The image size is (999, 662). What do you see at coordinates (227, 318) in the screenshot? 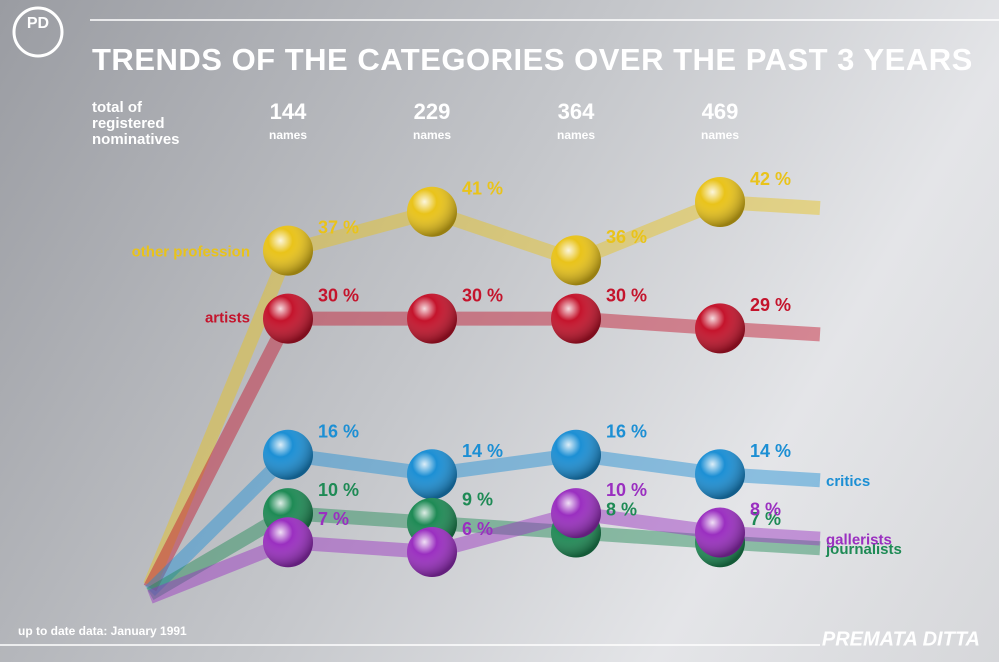
I see `series-label: artists` at bounding box center [227, 318].